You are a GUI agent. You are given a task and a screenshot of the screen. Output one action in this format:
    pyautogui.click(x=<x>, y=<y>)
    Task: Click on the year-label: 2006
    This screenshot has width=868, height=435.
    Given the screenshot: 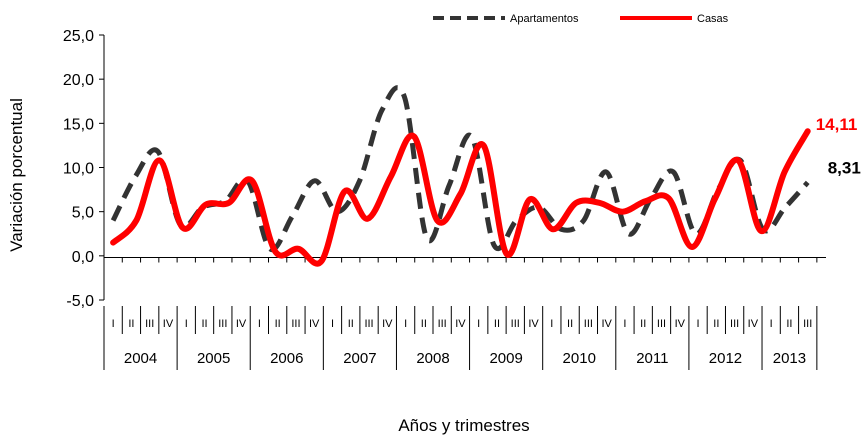 What is the action you would take?
    pyautogui.click(x=286, y=358)
    